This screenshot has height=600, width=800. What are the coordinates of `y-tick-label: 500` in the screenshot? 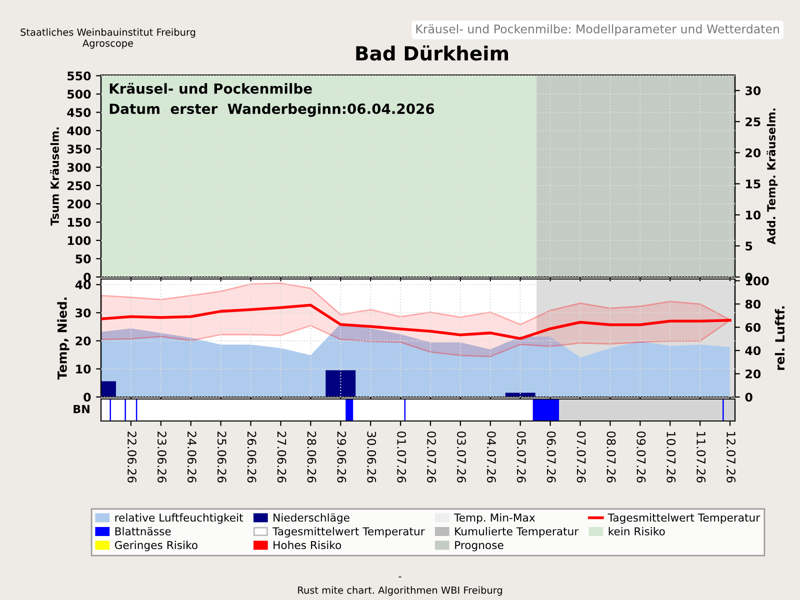 It's located at (79, 94).